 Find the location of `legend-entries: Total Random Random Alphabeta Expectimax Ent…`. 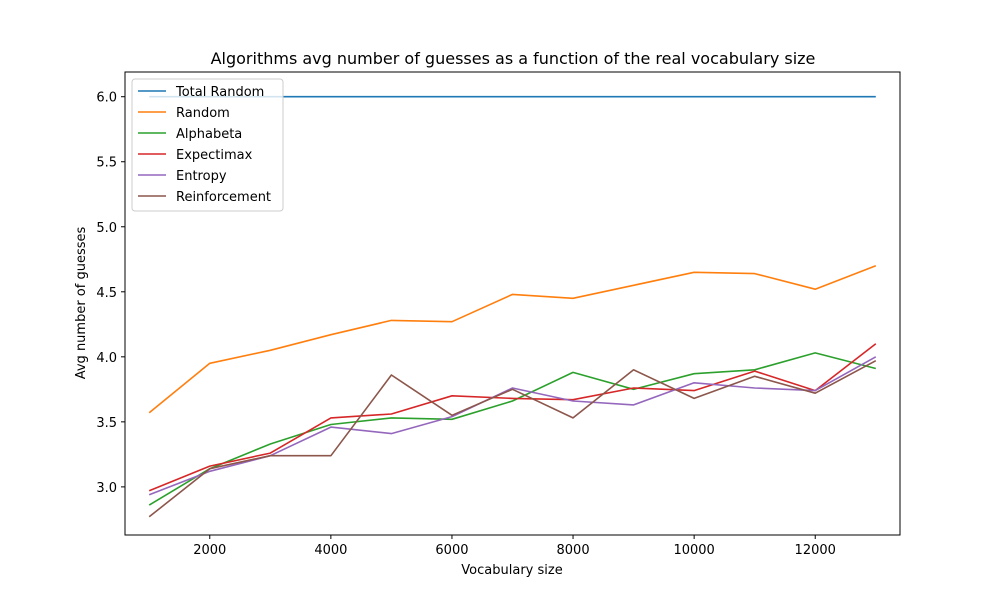

legend-entries: Total Random Random Alphabeta Expectimax Ent… is located at coordinates (204, 145).